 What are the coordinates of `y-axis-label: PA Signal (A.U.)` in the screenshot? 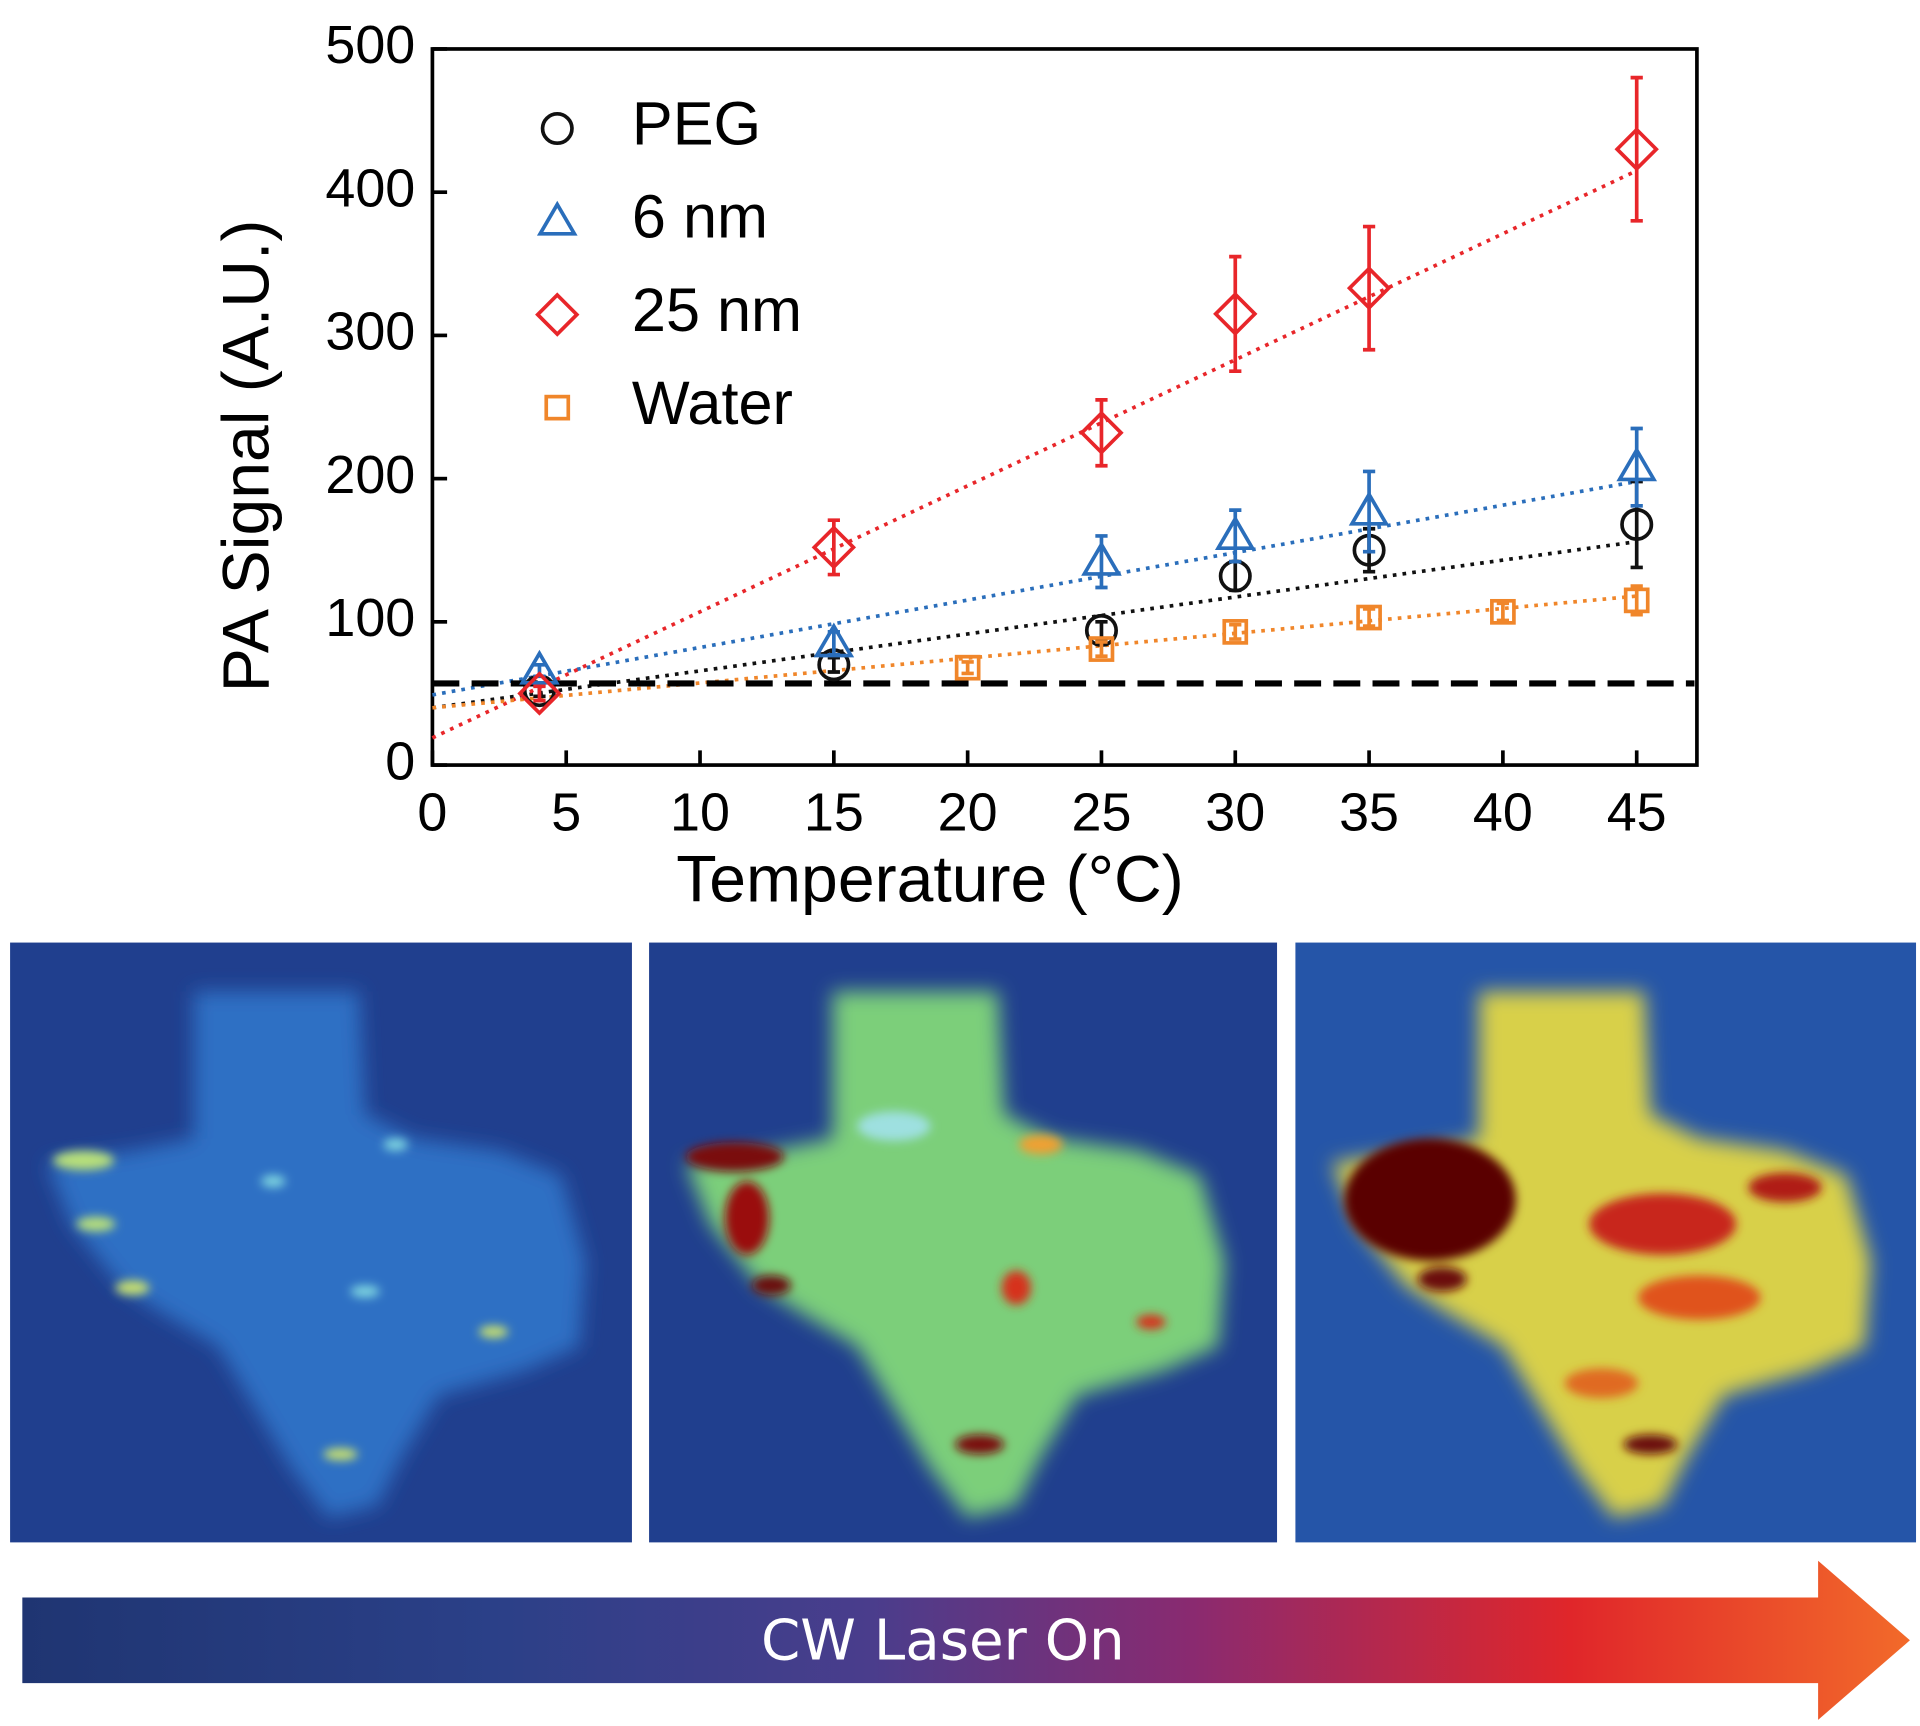 It's located at (247, 456).